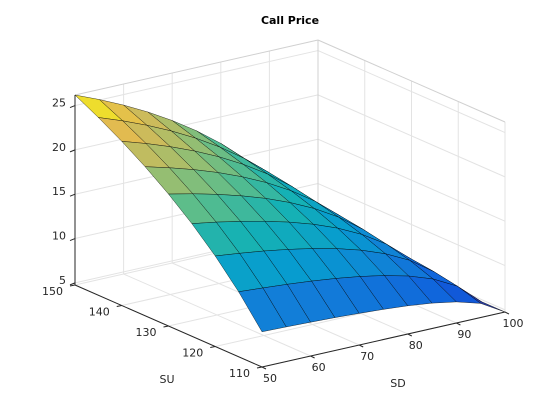  What do you see at coordinates (59, 103) in the screenshot?
I see `z-tick-label: 25` at bounding box center [59, 103].